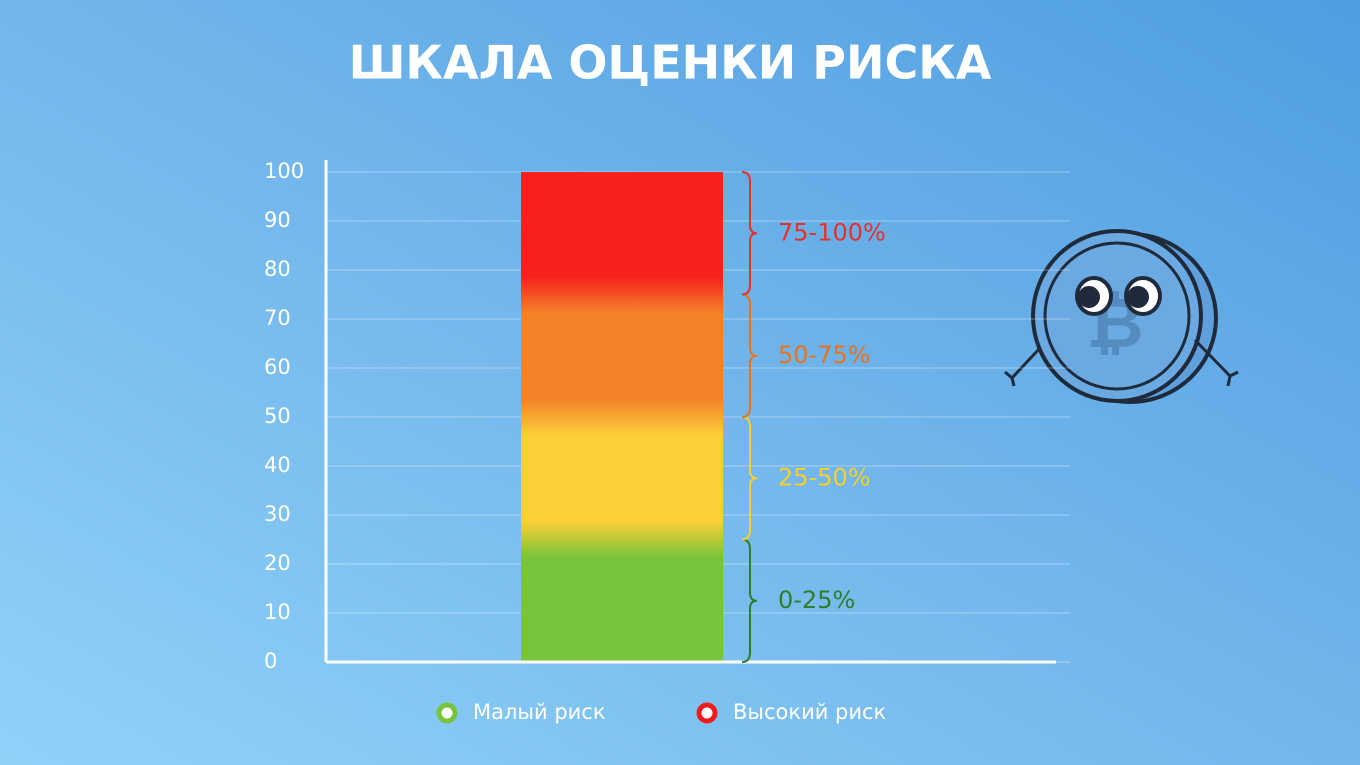 This screenshot has width=1360, height=765. I want to click on legend-label: Малый риск, so click(539, 712).